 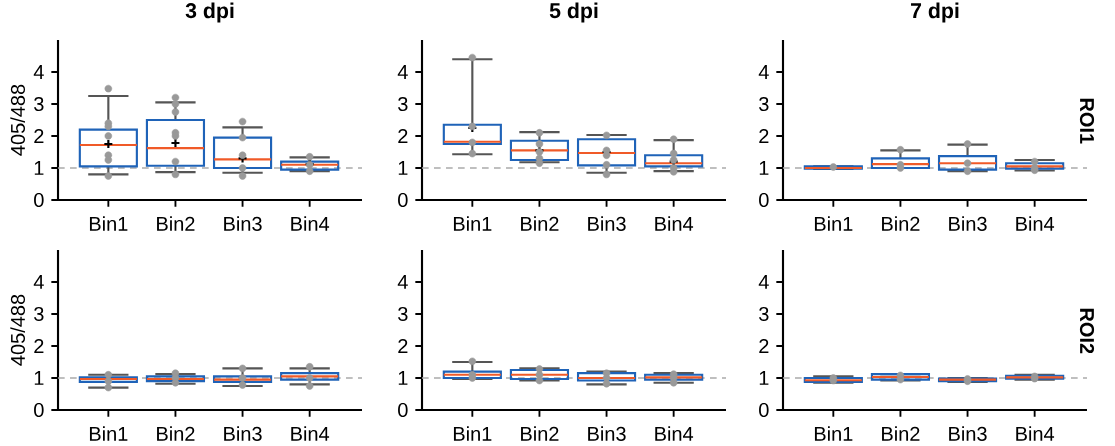 I want to click on chart-title: 5 dpi, so click(x=573, y=12).